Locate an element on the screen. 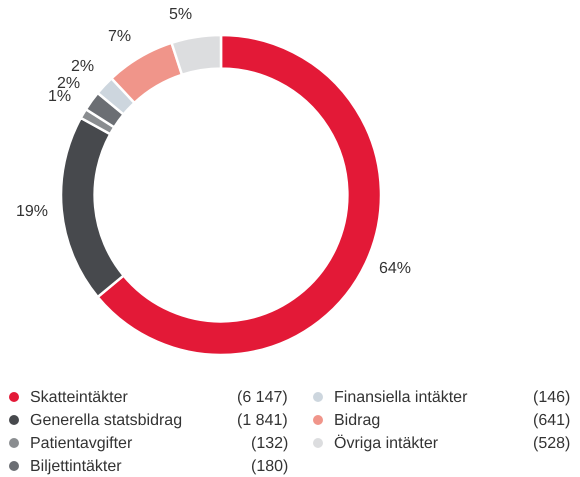  text: (146) is located at coordinates (551, 397).